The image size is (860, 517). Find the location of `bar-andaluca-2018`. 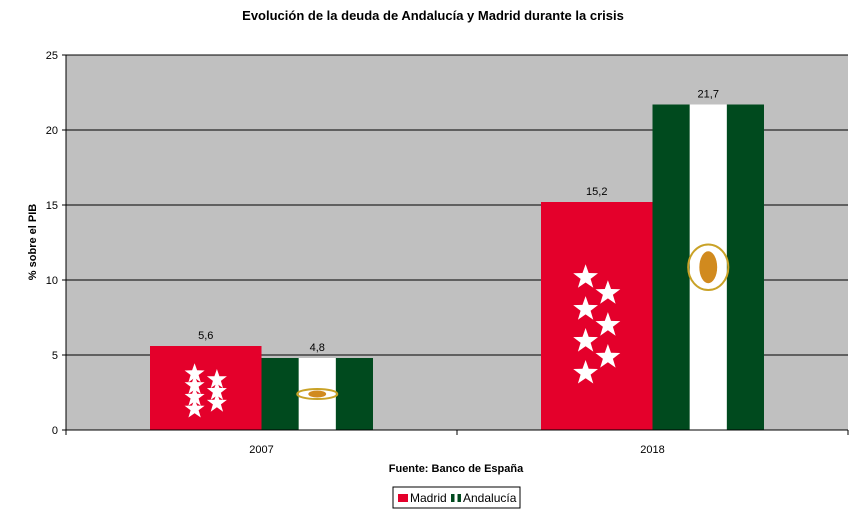

bar-andaluca-2018 is located at coordinates (708, 267).